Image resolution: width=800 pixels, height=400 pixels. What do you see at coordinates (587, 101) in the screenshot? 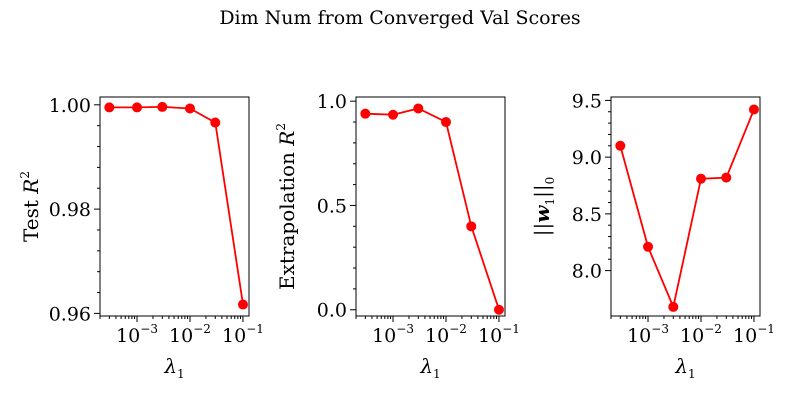
I see `y-tick-label: 9.5` at bounding box center [587, 101].